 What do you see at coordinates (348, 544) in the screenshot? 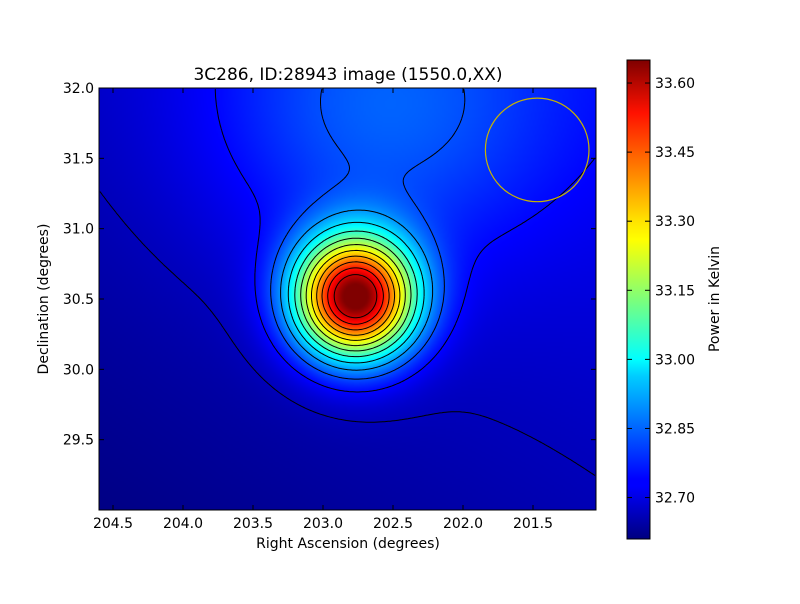
I see `x-axis-label: Right Ascension (degrees)` at bounding box center [348, 544].